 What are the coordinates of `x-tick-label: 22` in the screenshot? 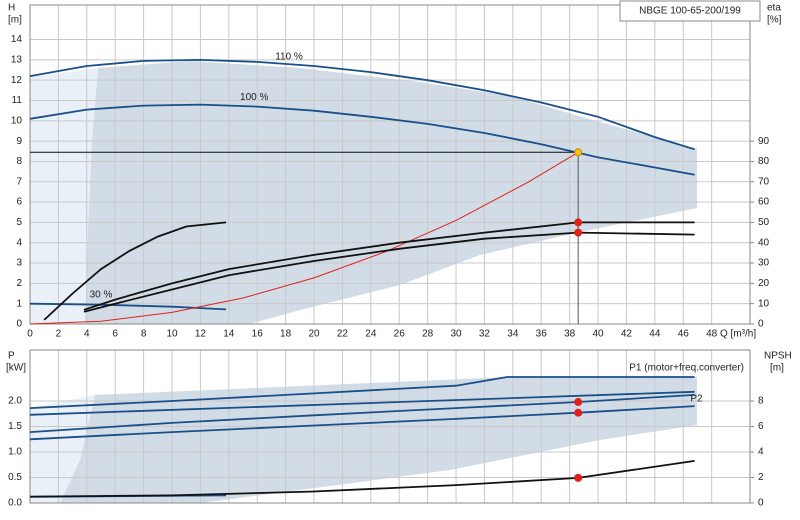 It's located at (343, 334).